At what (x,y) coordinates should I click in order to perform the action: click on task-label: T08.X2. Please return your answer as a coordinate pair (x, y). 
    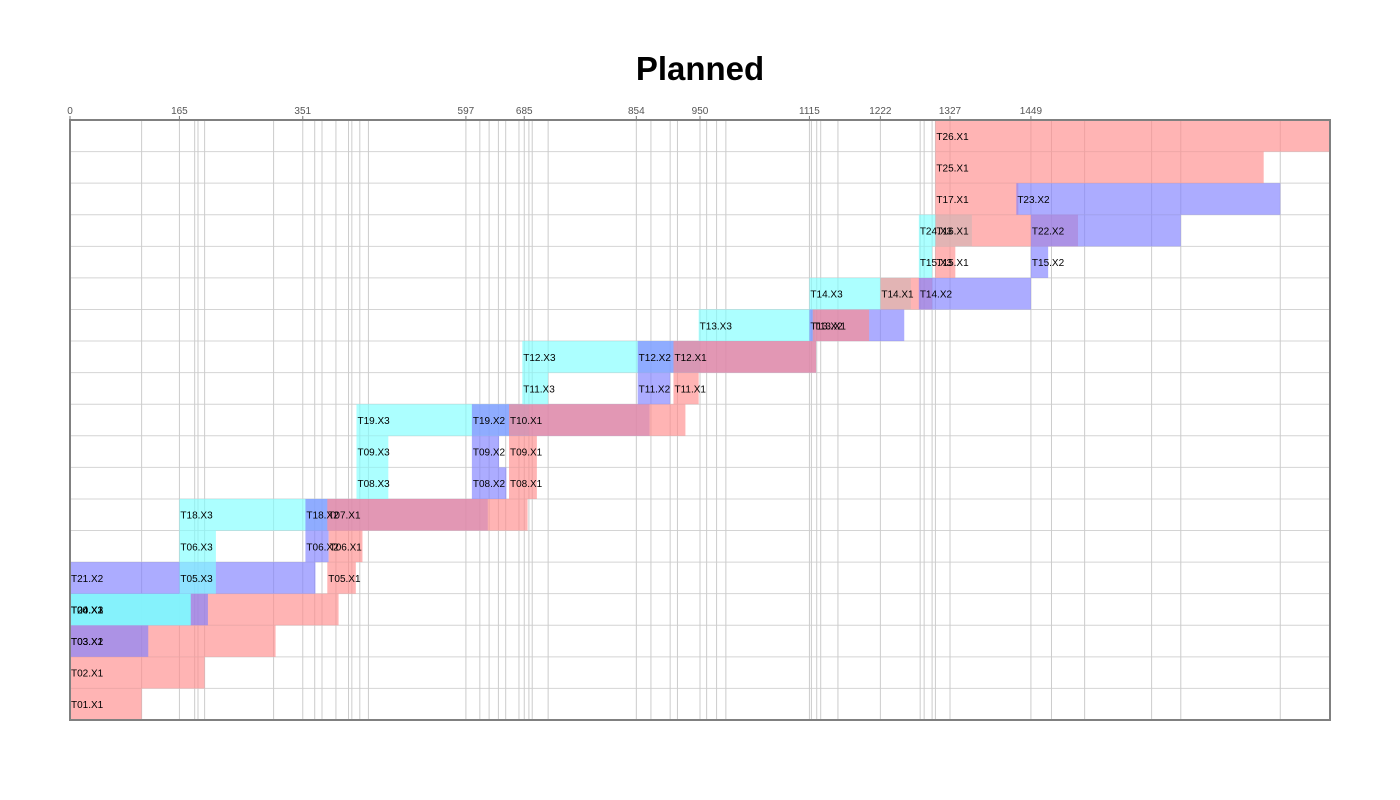
    Looking at the image, I should click on (489, 484).